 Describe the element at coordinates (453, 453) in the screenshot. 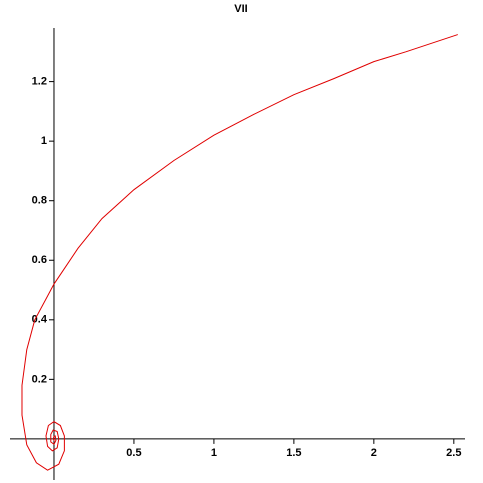

I see `x-tick-label: 2.5` at that location.